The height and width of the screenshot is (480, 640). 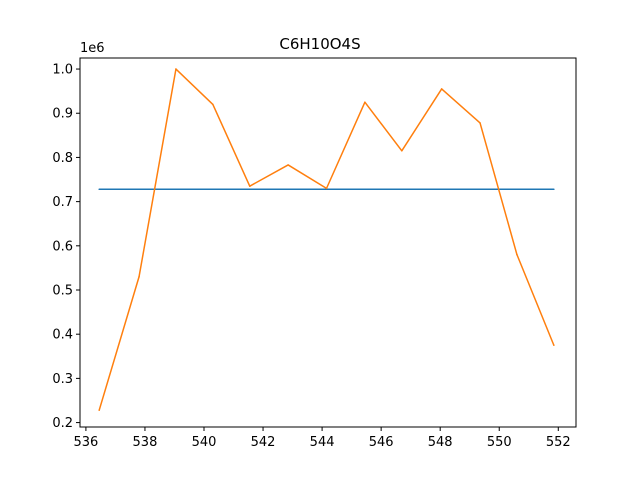 I want to click on x-tick-label: 550, so click(x=499, y=442).